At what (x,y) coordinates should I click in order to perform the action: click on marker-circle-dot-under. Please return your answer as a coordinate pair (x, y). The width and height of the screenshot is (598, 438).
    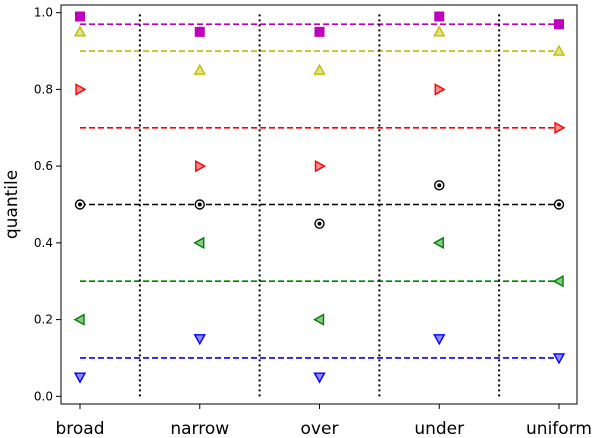
    Looking at the image, I should click on (439, 185).